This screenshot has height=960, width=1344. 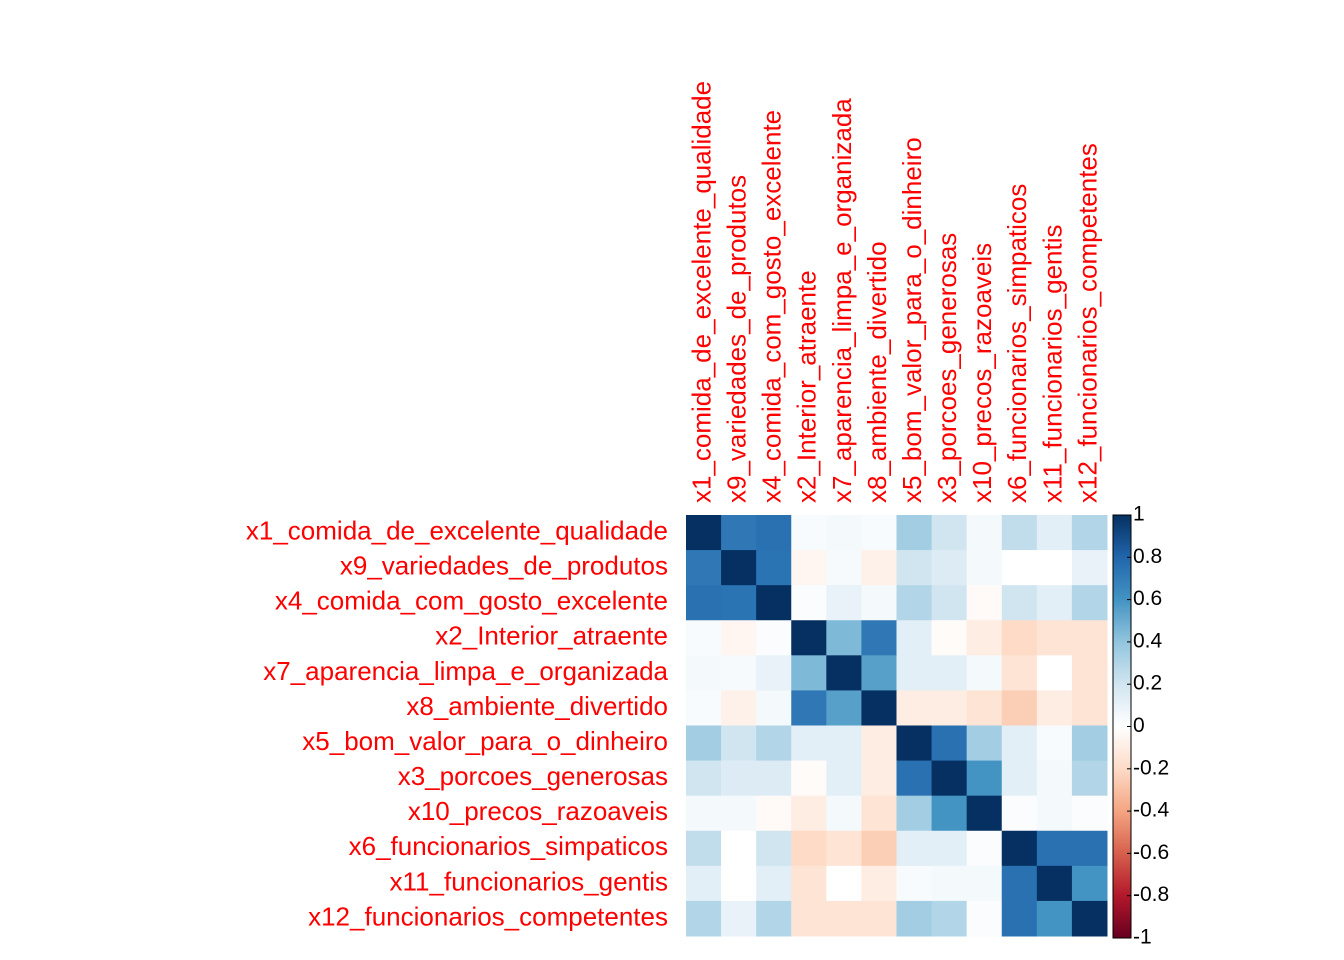 I want to click on column-label: x2_Interior_atraente, so click(x=807, y=386).